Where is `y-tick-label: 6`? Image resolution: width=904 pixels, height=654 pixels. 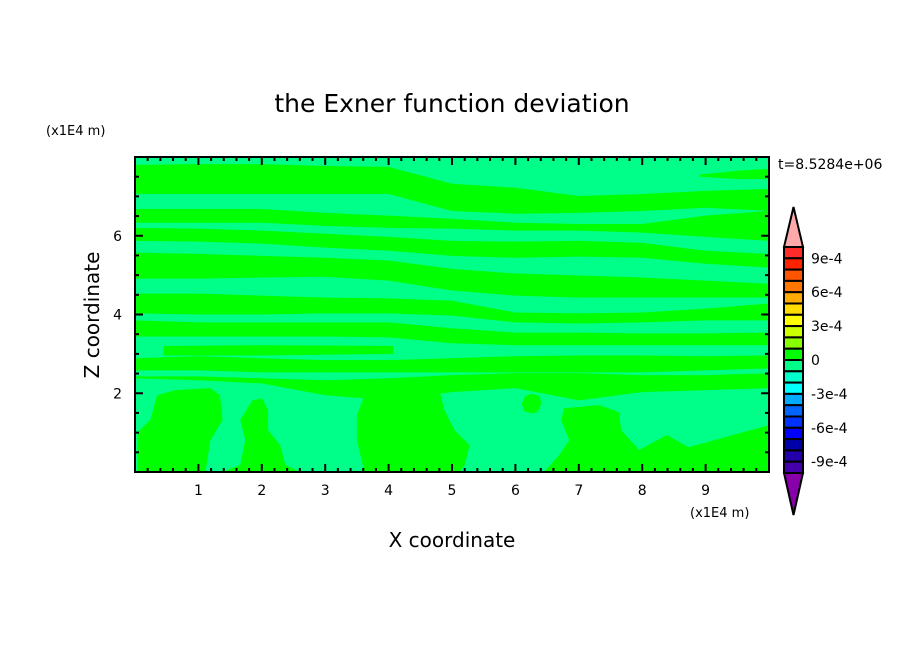 y-tick-label: 6 is located at coordinates (117, 237).